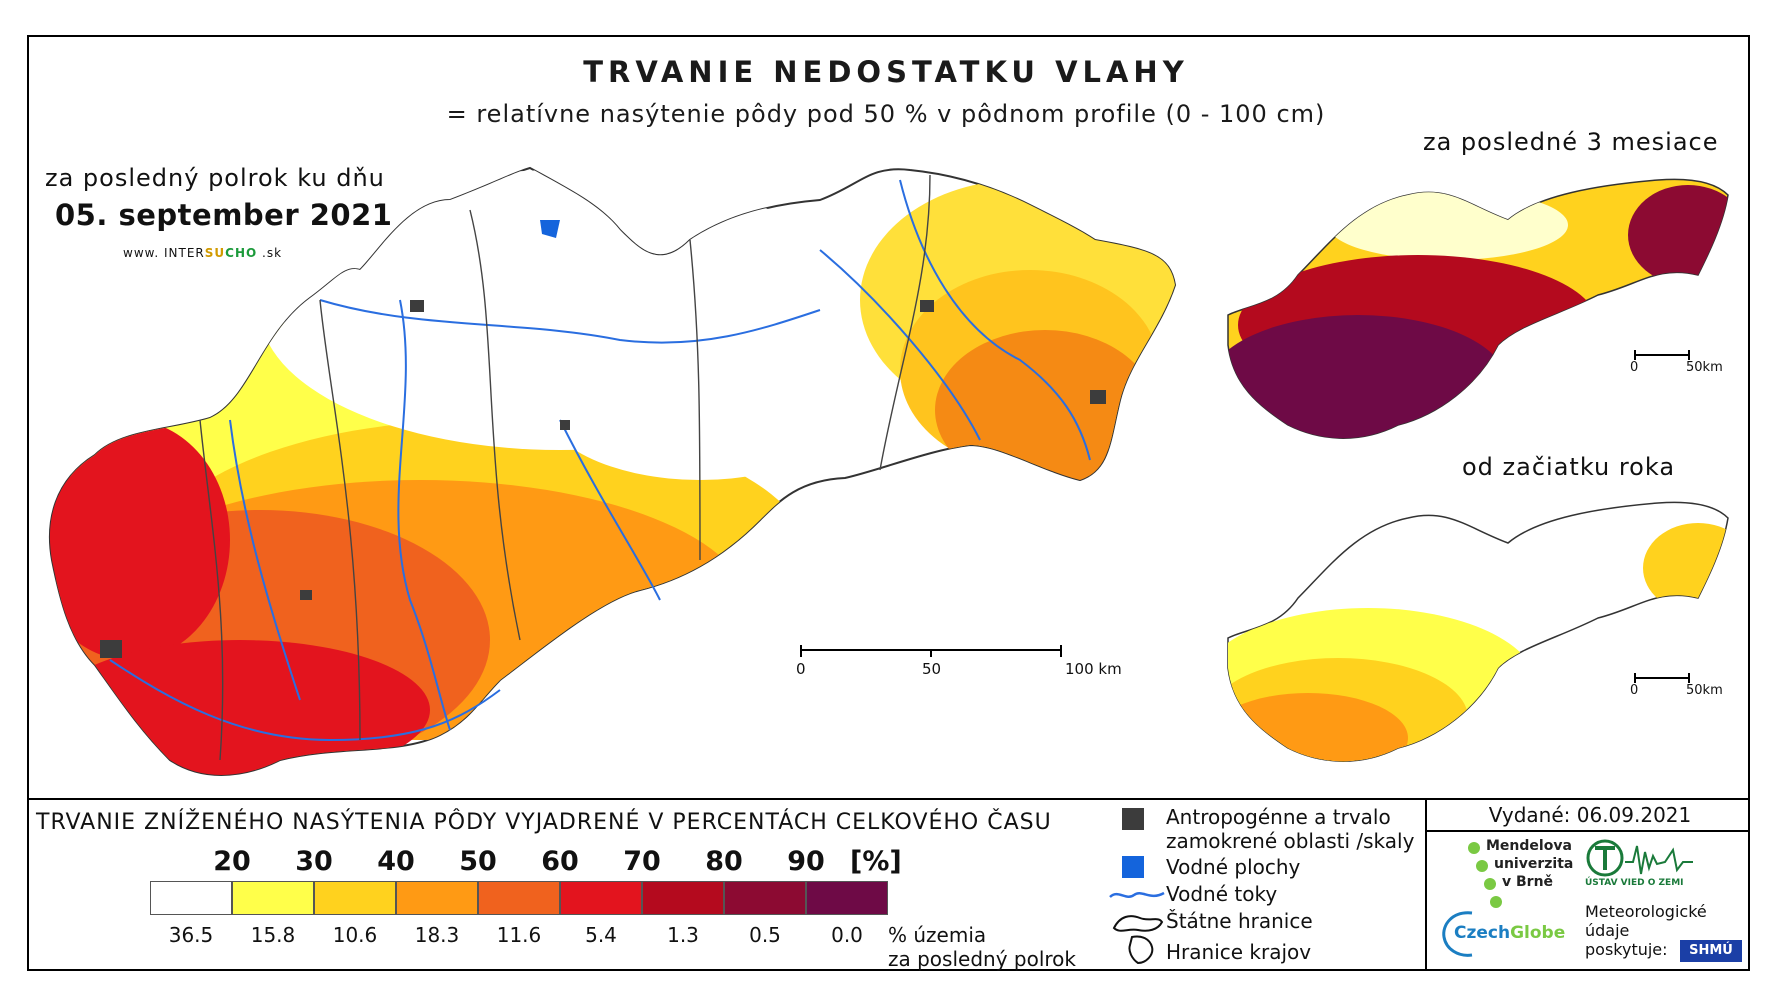  I want to click on inset-top-title: za posledné 3 mesiace, so click(1571, 142).